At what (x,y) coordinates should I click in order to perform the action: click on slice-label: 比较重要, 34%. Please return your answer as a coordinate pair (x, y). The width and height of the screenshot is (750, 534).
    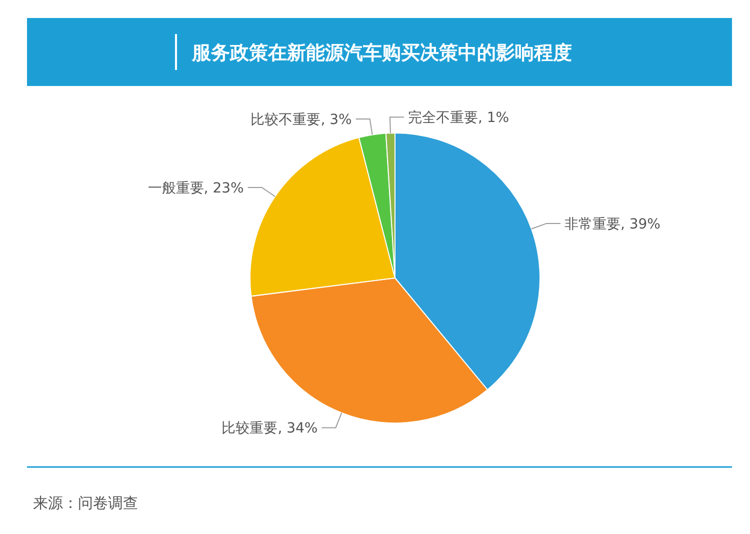
    Looking at the image, I should click on (270, 428).